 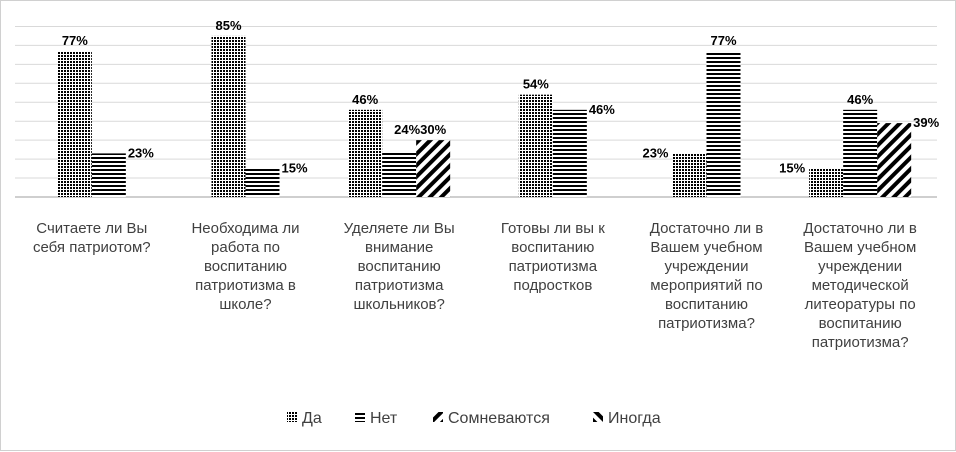 I want to click on legend-label: Нет, so click(x=384, y=418).